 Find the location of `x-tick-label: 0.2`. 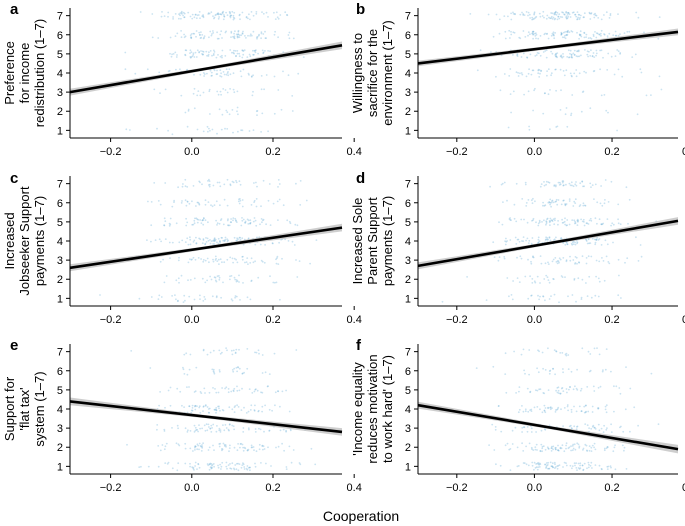

x-tick-label: 0.2 is located at coordinates (272, 488).